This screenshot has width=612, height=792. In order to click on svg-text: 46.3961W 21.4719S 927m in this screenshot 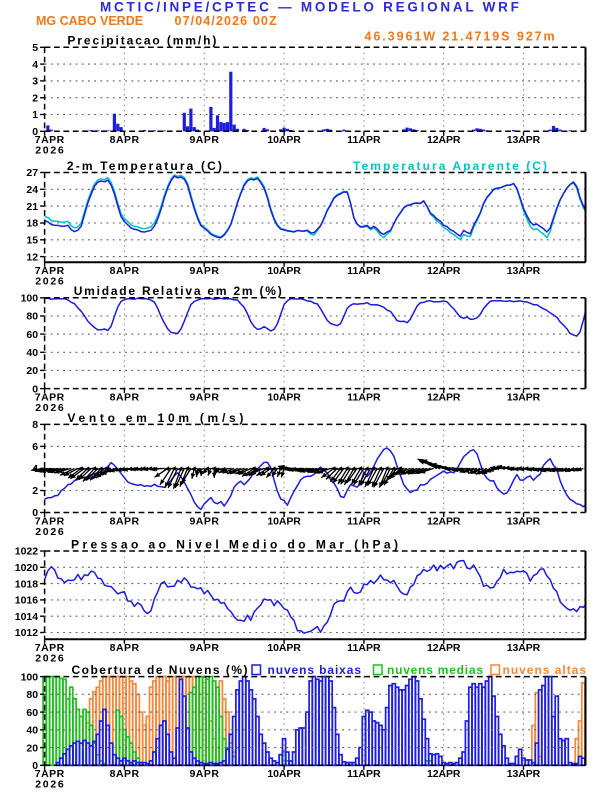, I will do `click(460, 37)`.